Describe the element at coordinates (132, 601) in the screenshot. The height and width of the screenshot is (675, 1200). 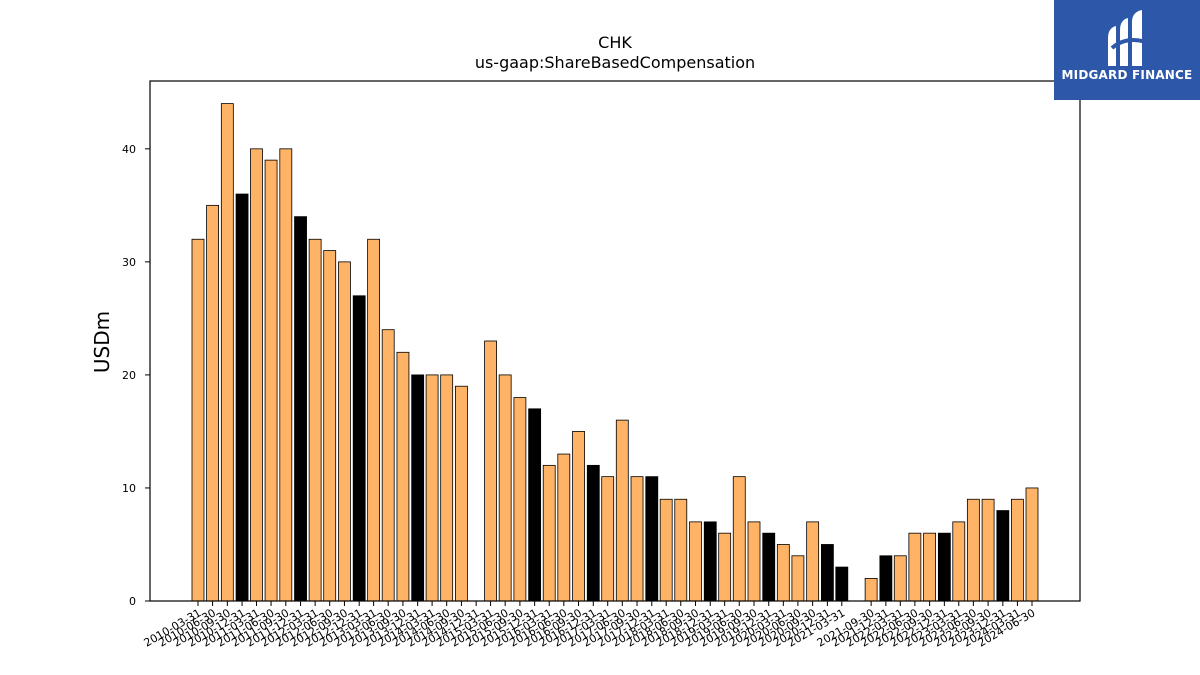
I see `y-tick-label: 0` at that location.